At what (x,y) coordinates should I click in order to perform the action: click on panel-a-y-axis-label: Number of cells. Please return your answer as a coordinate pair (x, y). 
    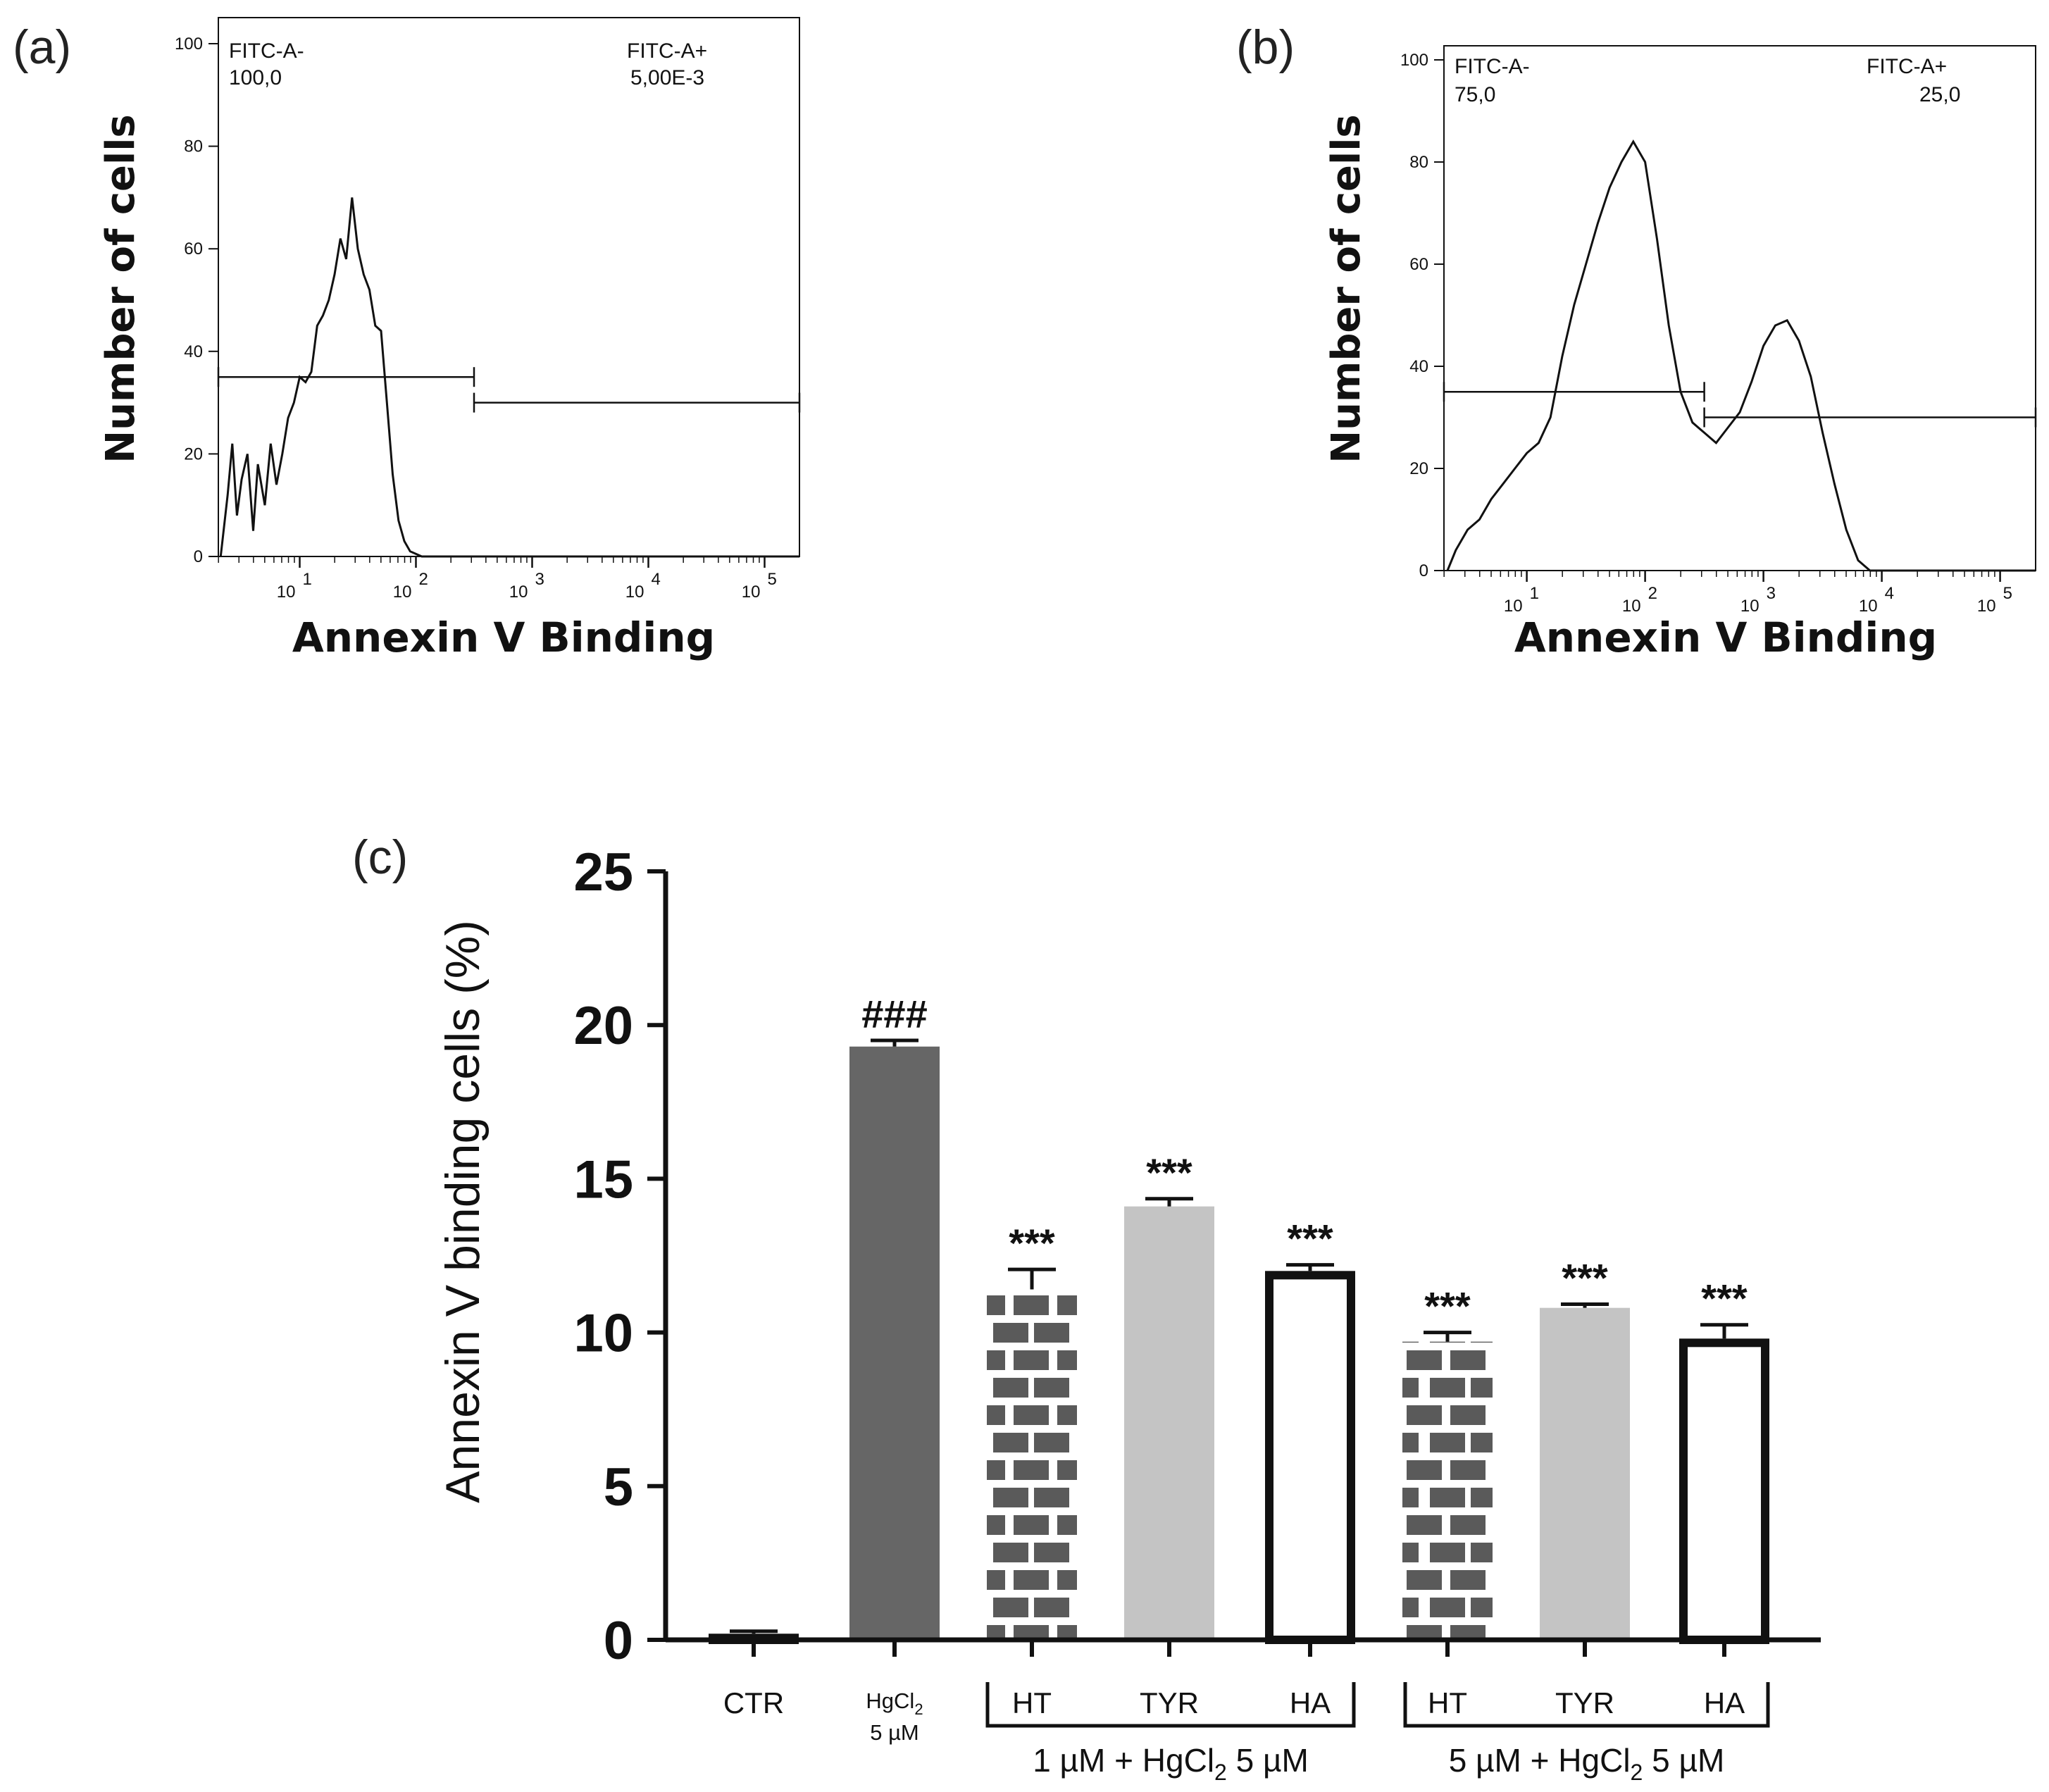
    Looking at the image, I should click on (121, 288).